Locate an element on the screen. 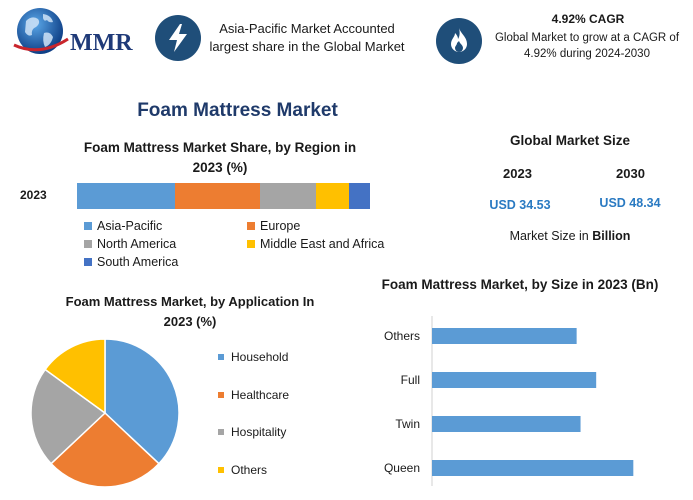 This screenshot has height=500, width=693. legend-item-household: Household is located at coordinates (253, 357).